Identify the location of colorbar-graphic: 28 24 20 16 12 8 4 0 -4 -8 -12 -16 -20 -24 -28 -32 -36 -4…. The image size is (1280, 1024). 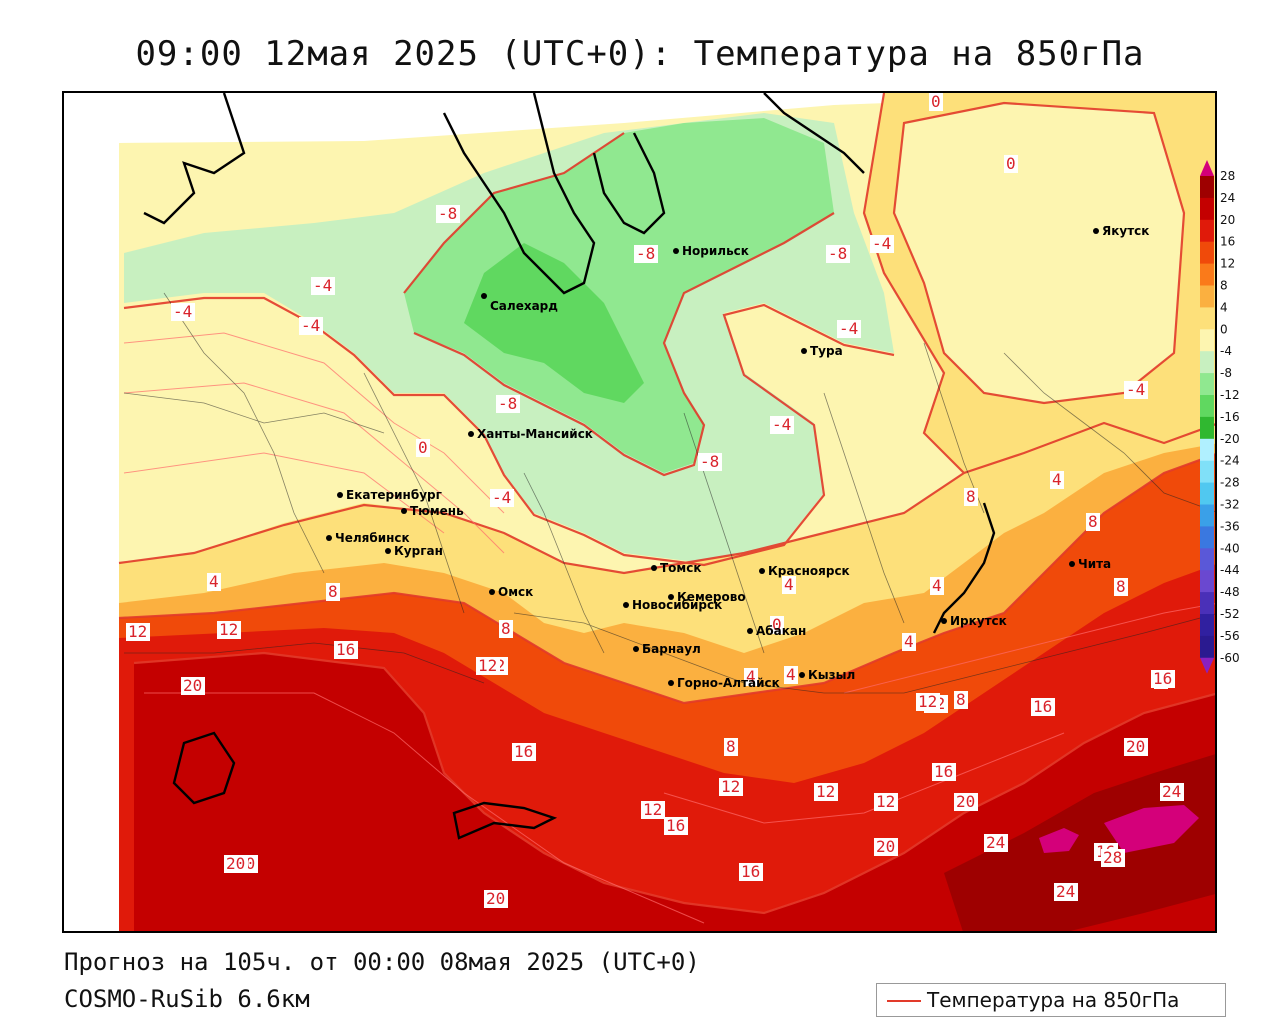
(1220, 417).